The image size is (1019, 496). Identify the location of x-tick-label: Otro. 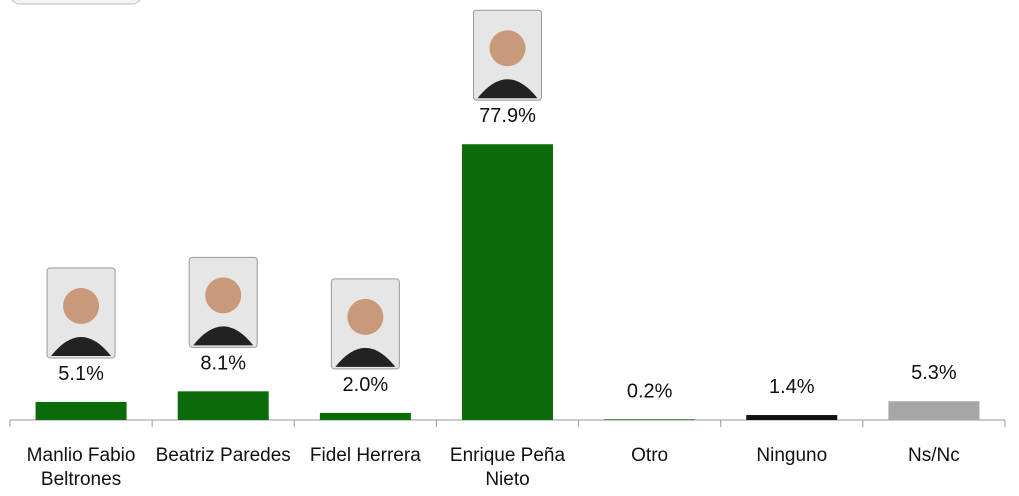
(650, 455).